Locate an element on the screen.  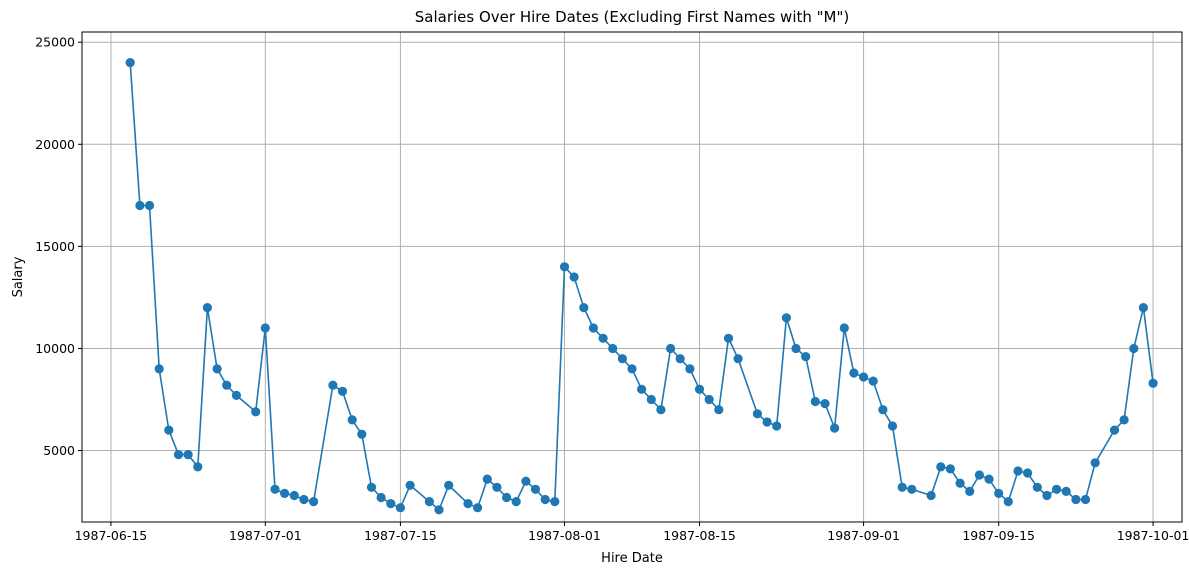
y-tick-label: 15000 is located at coordinates (55, 246).